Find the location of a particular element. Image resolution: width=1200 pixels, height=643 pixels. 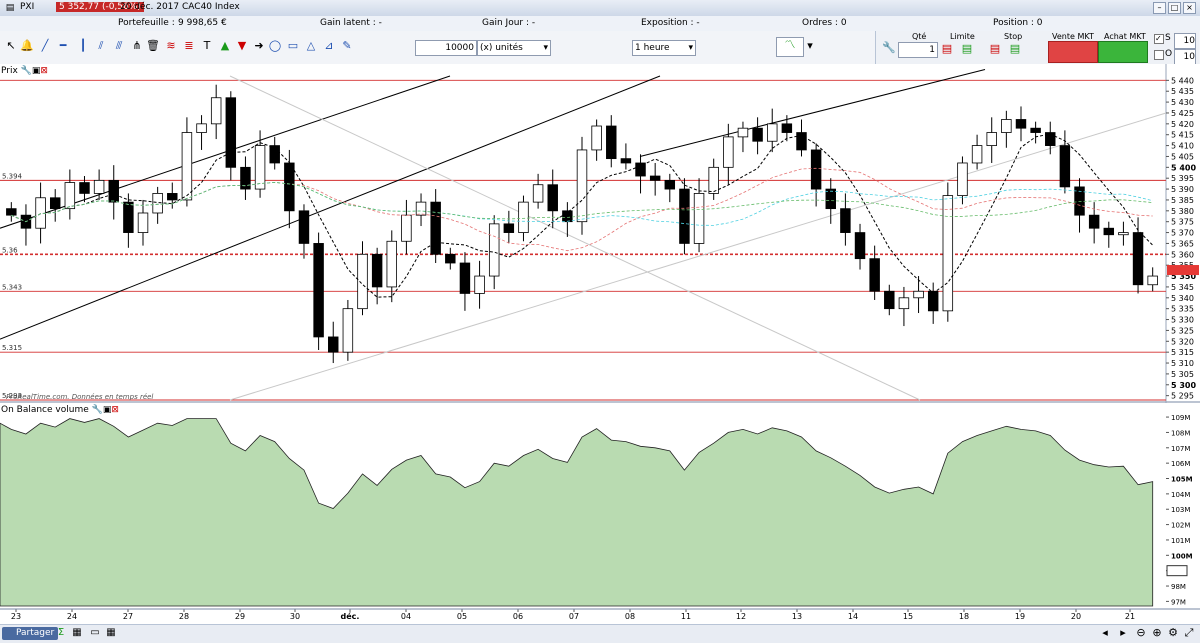

trash-icon: 🗑 is located at coordinates (153, 45).